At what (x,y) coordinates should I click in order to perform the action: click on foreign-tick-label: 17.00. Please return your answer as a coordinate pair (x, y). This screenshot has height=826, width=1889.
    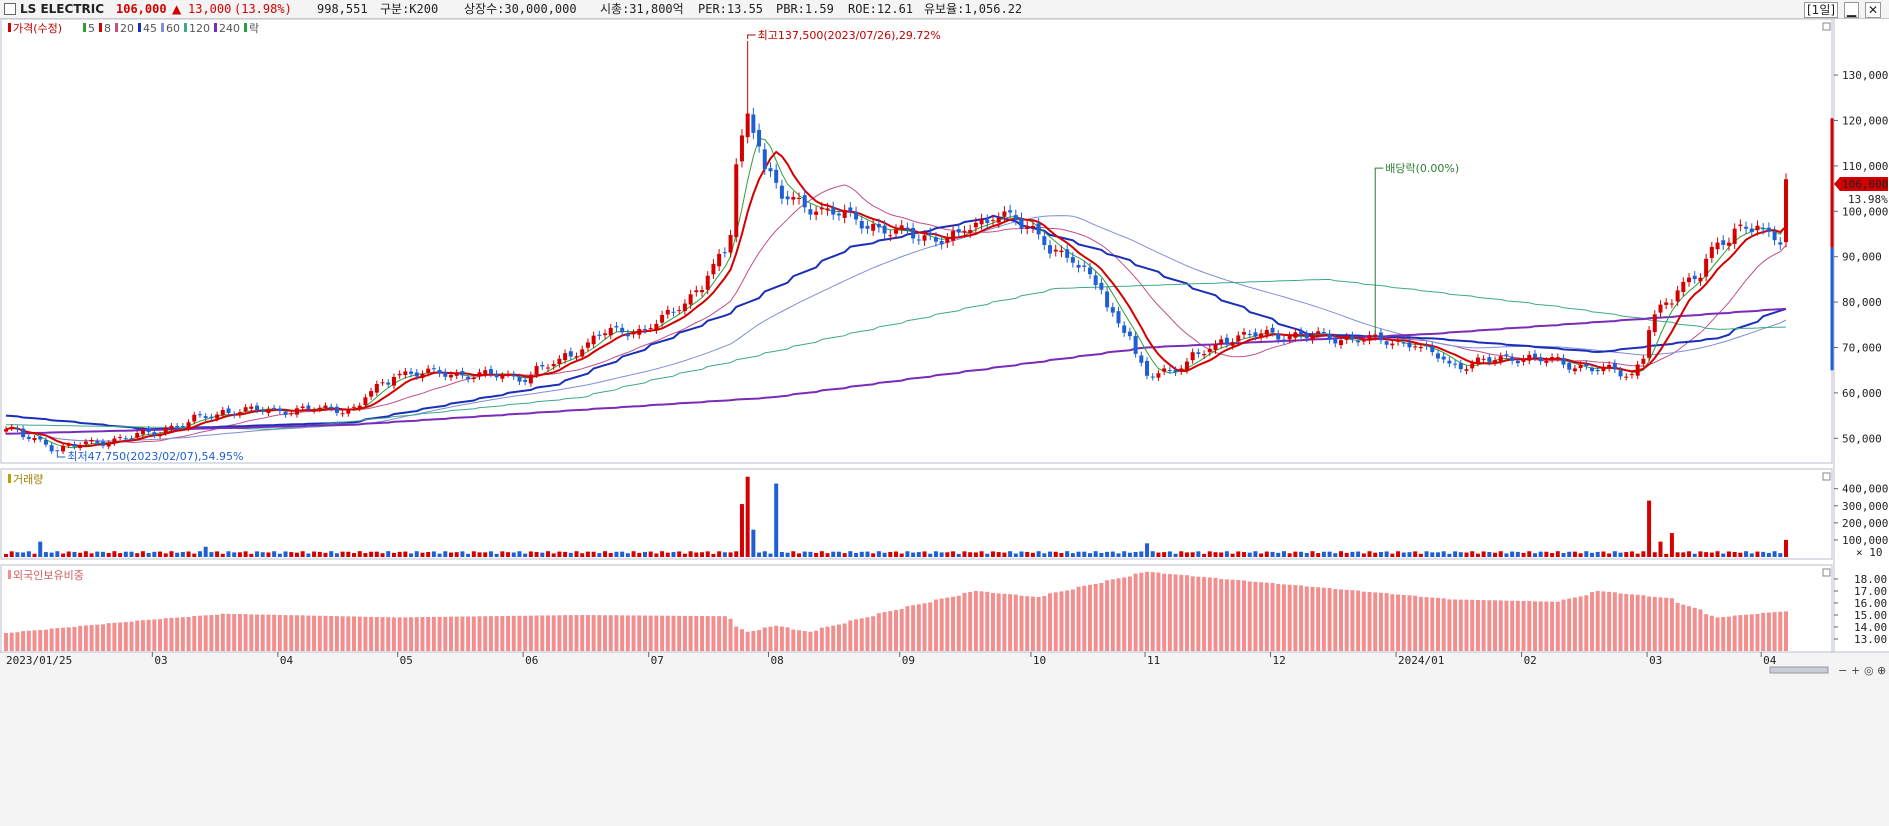
    Looking at the image, I should click on (1870, 591).